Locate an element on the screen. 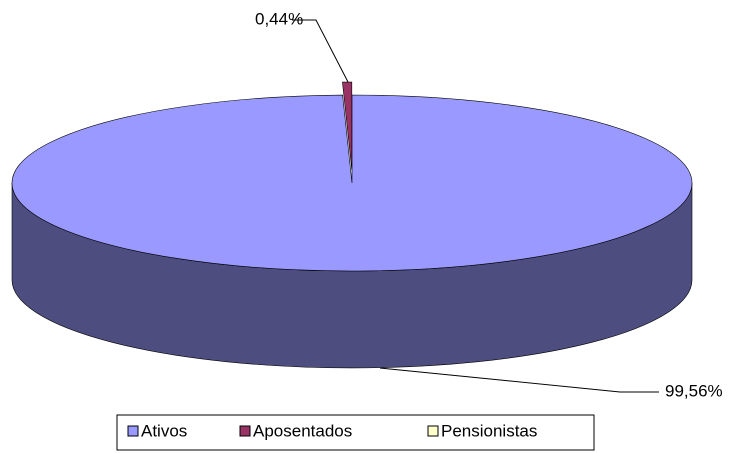  slice is located at coordinates (347, 126).